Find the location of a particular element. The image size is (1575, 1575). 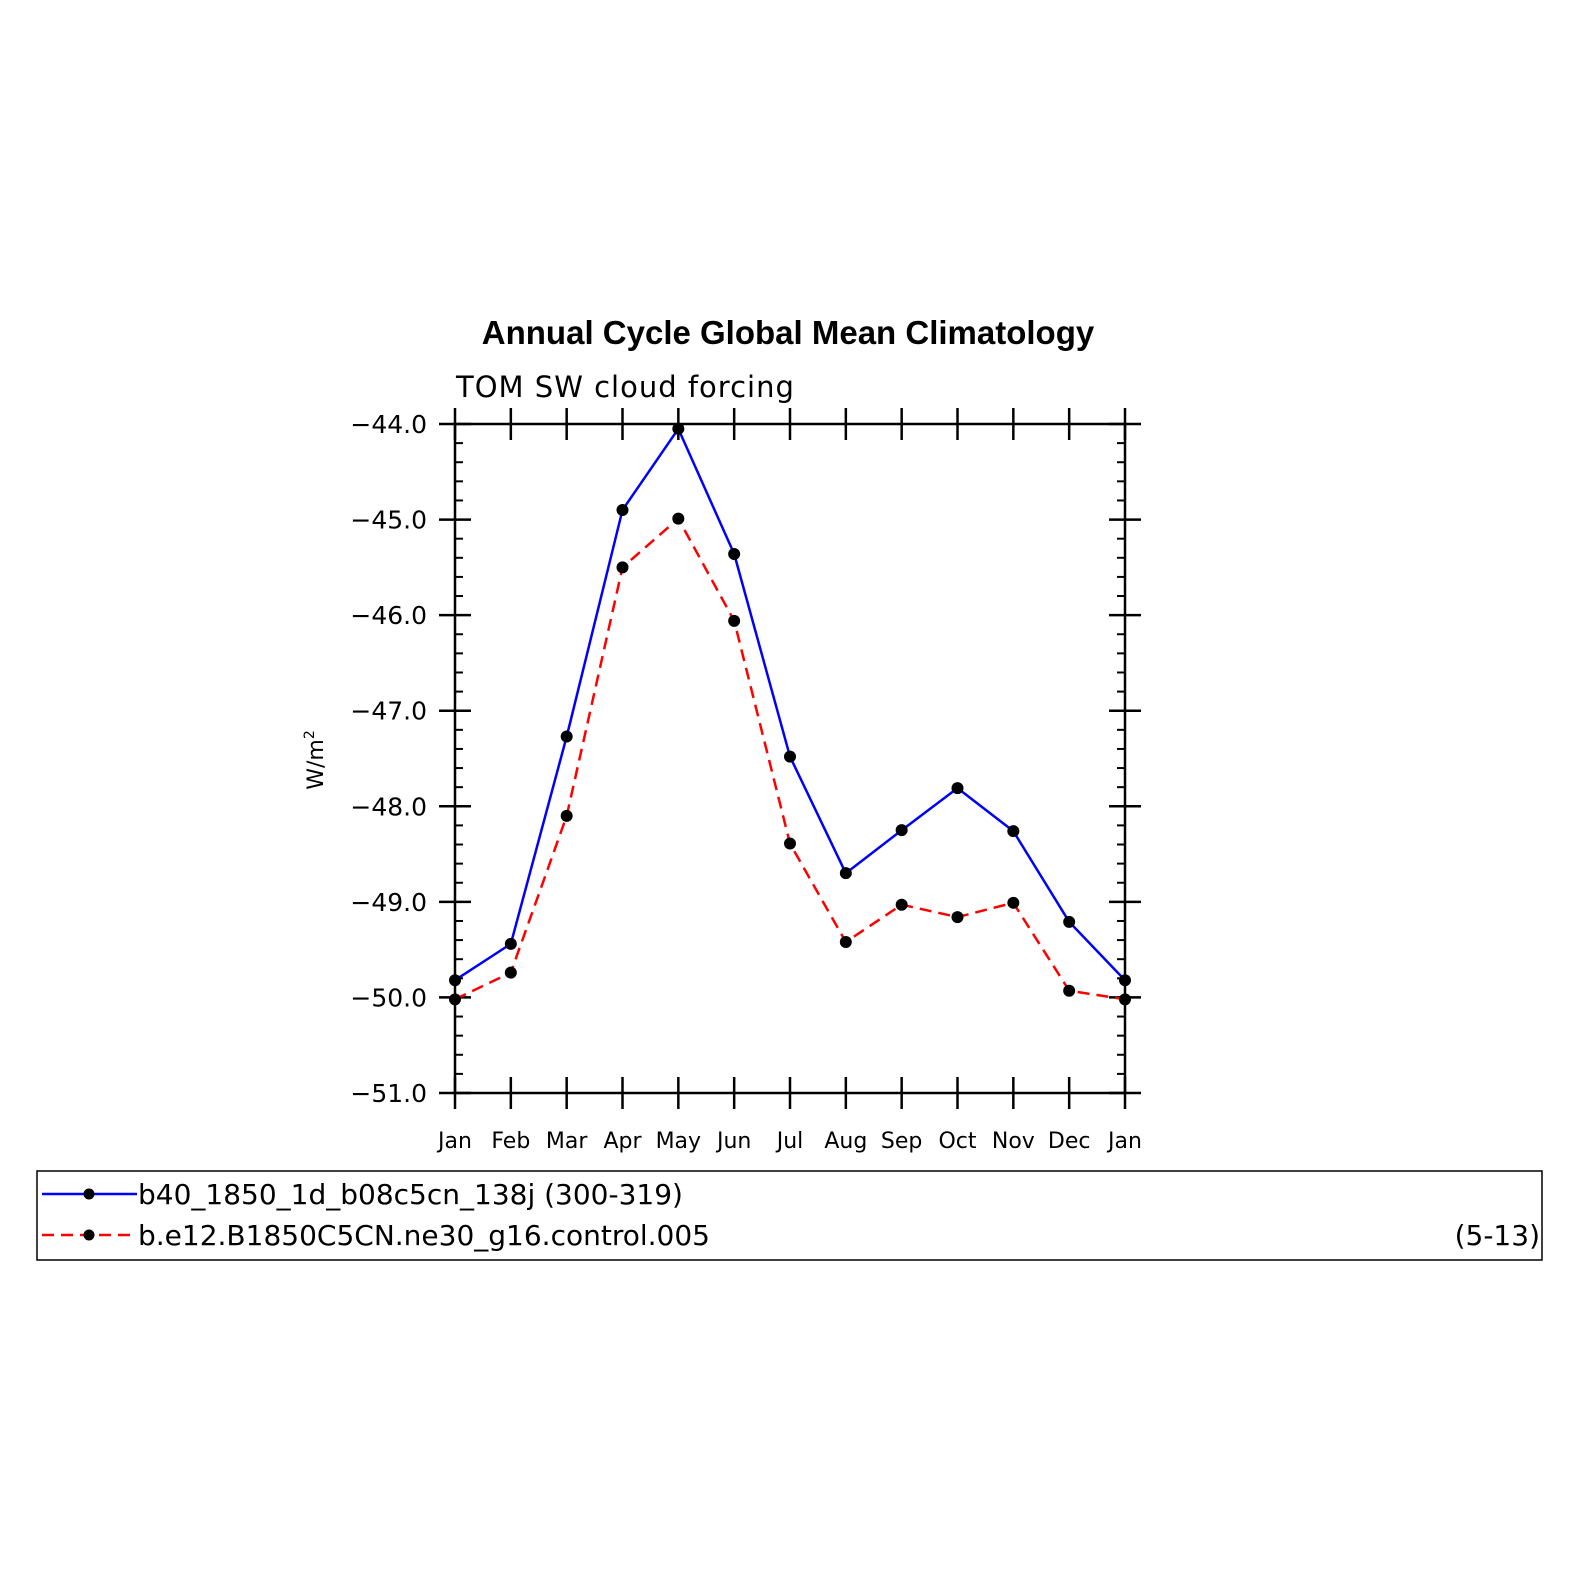

y-axis-label: W/m2 is located at coordinates (315, 760).